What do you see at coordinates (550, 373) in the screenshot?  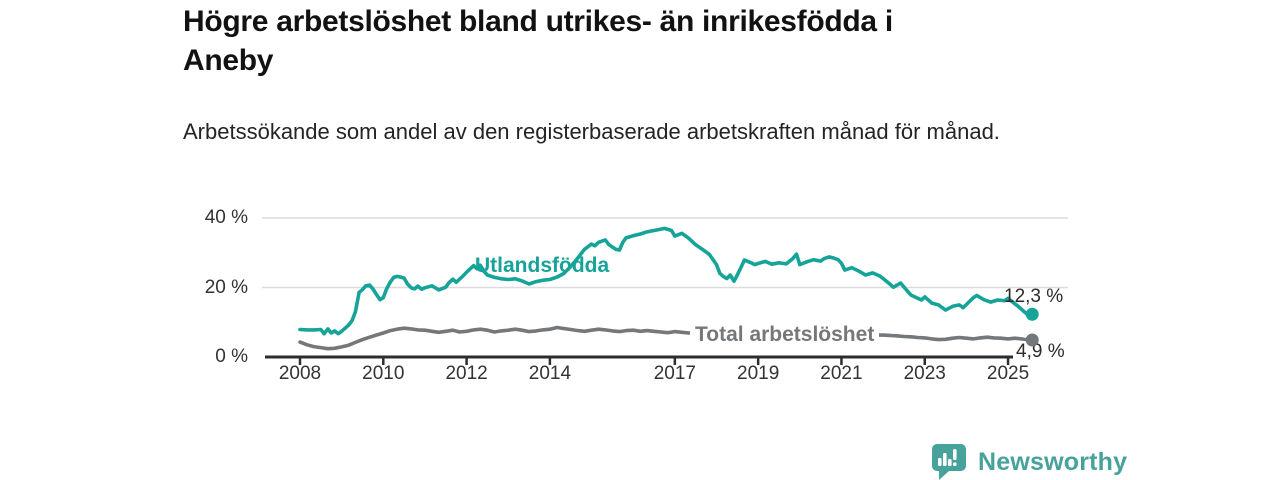 I see `x-tick-label: 2014` at bounding box center [550, 373].